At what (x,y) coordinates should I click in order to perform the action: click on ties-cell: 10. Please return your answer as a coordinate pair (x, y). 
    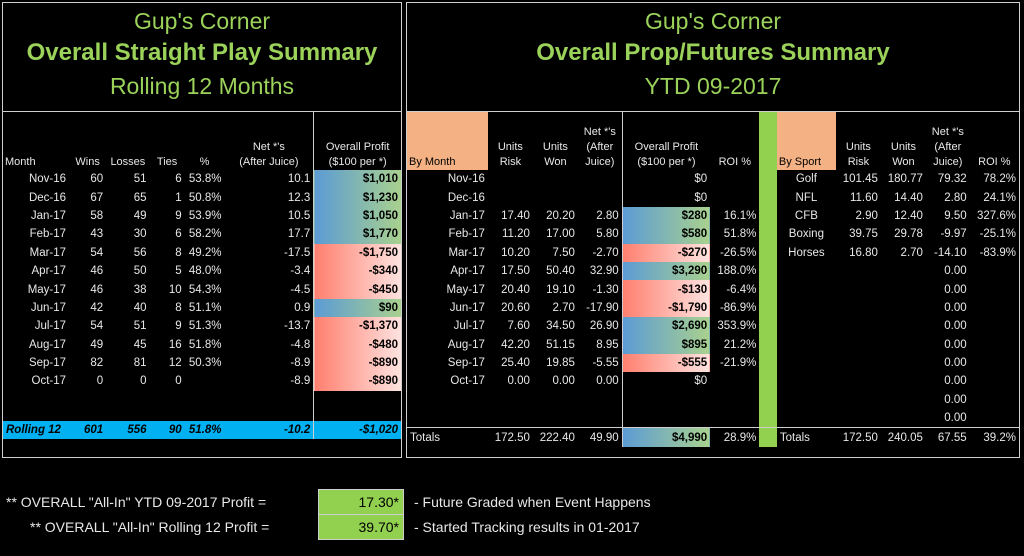
    Looking at the image, I should click on (175, 289).